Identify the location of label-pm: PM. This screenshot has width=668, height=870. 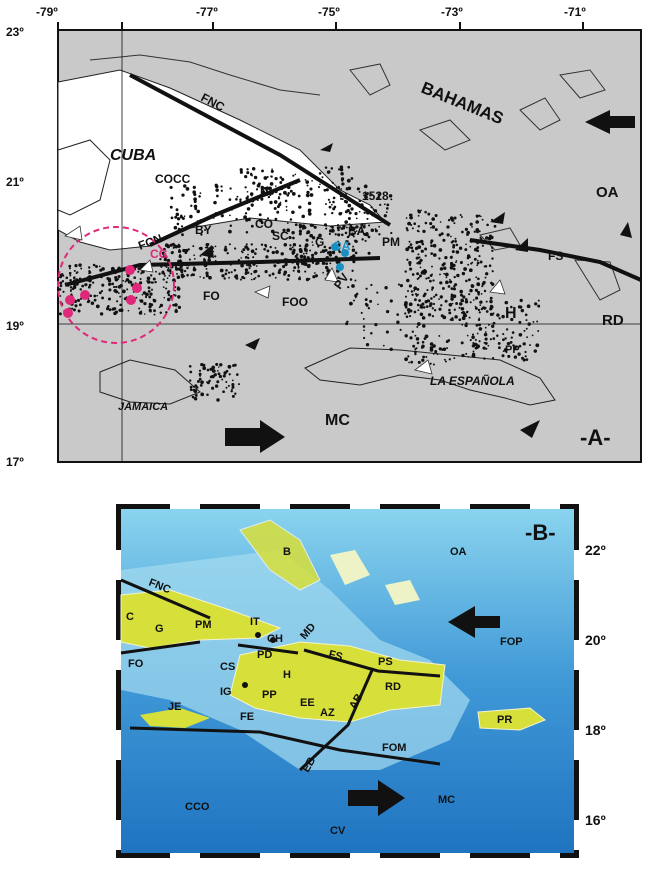
(391, 242).